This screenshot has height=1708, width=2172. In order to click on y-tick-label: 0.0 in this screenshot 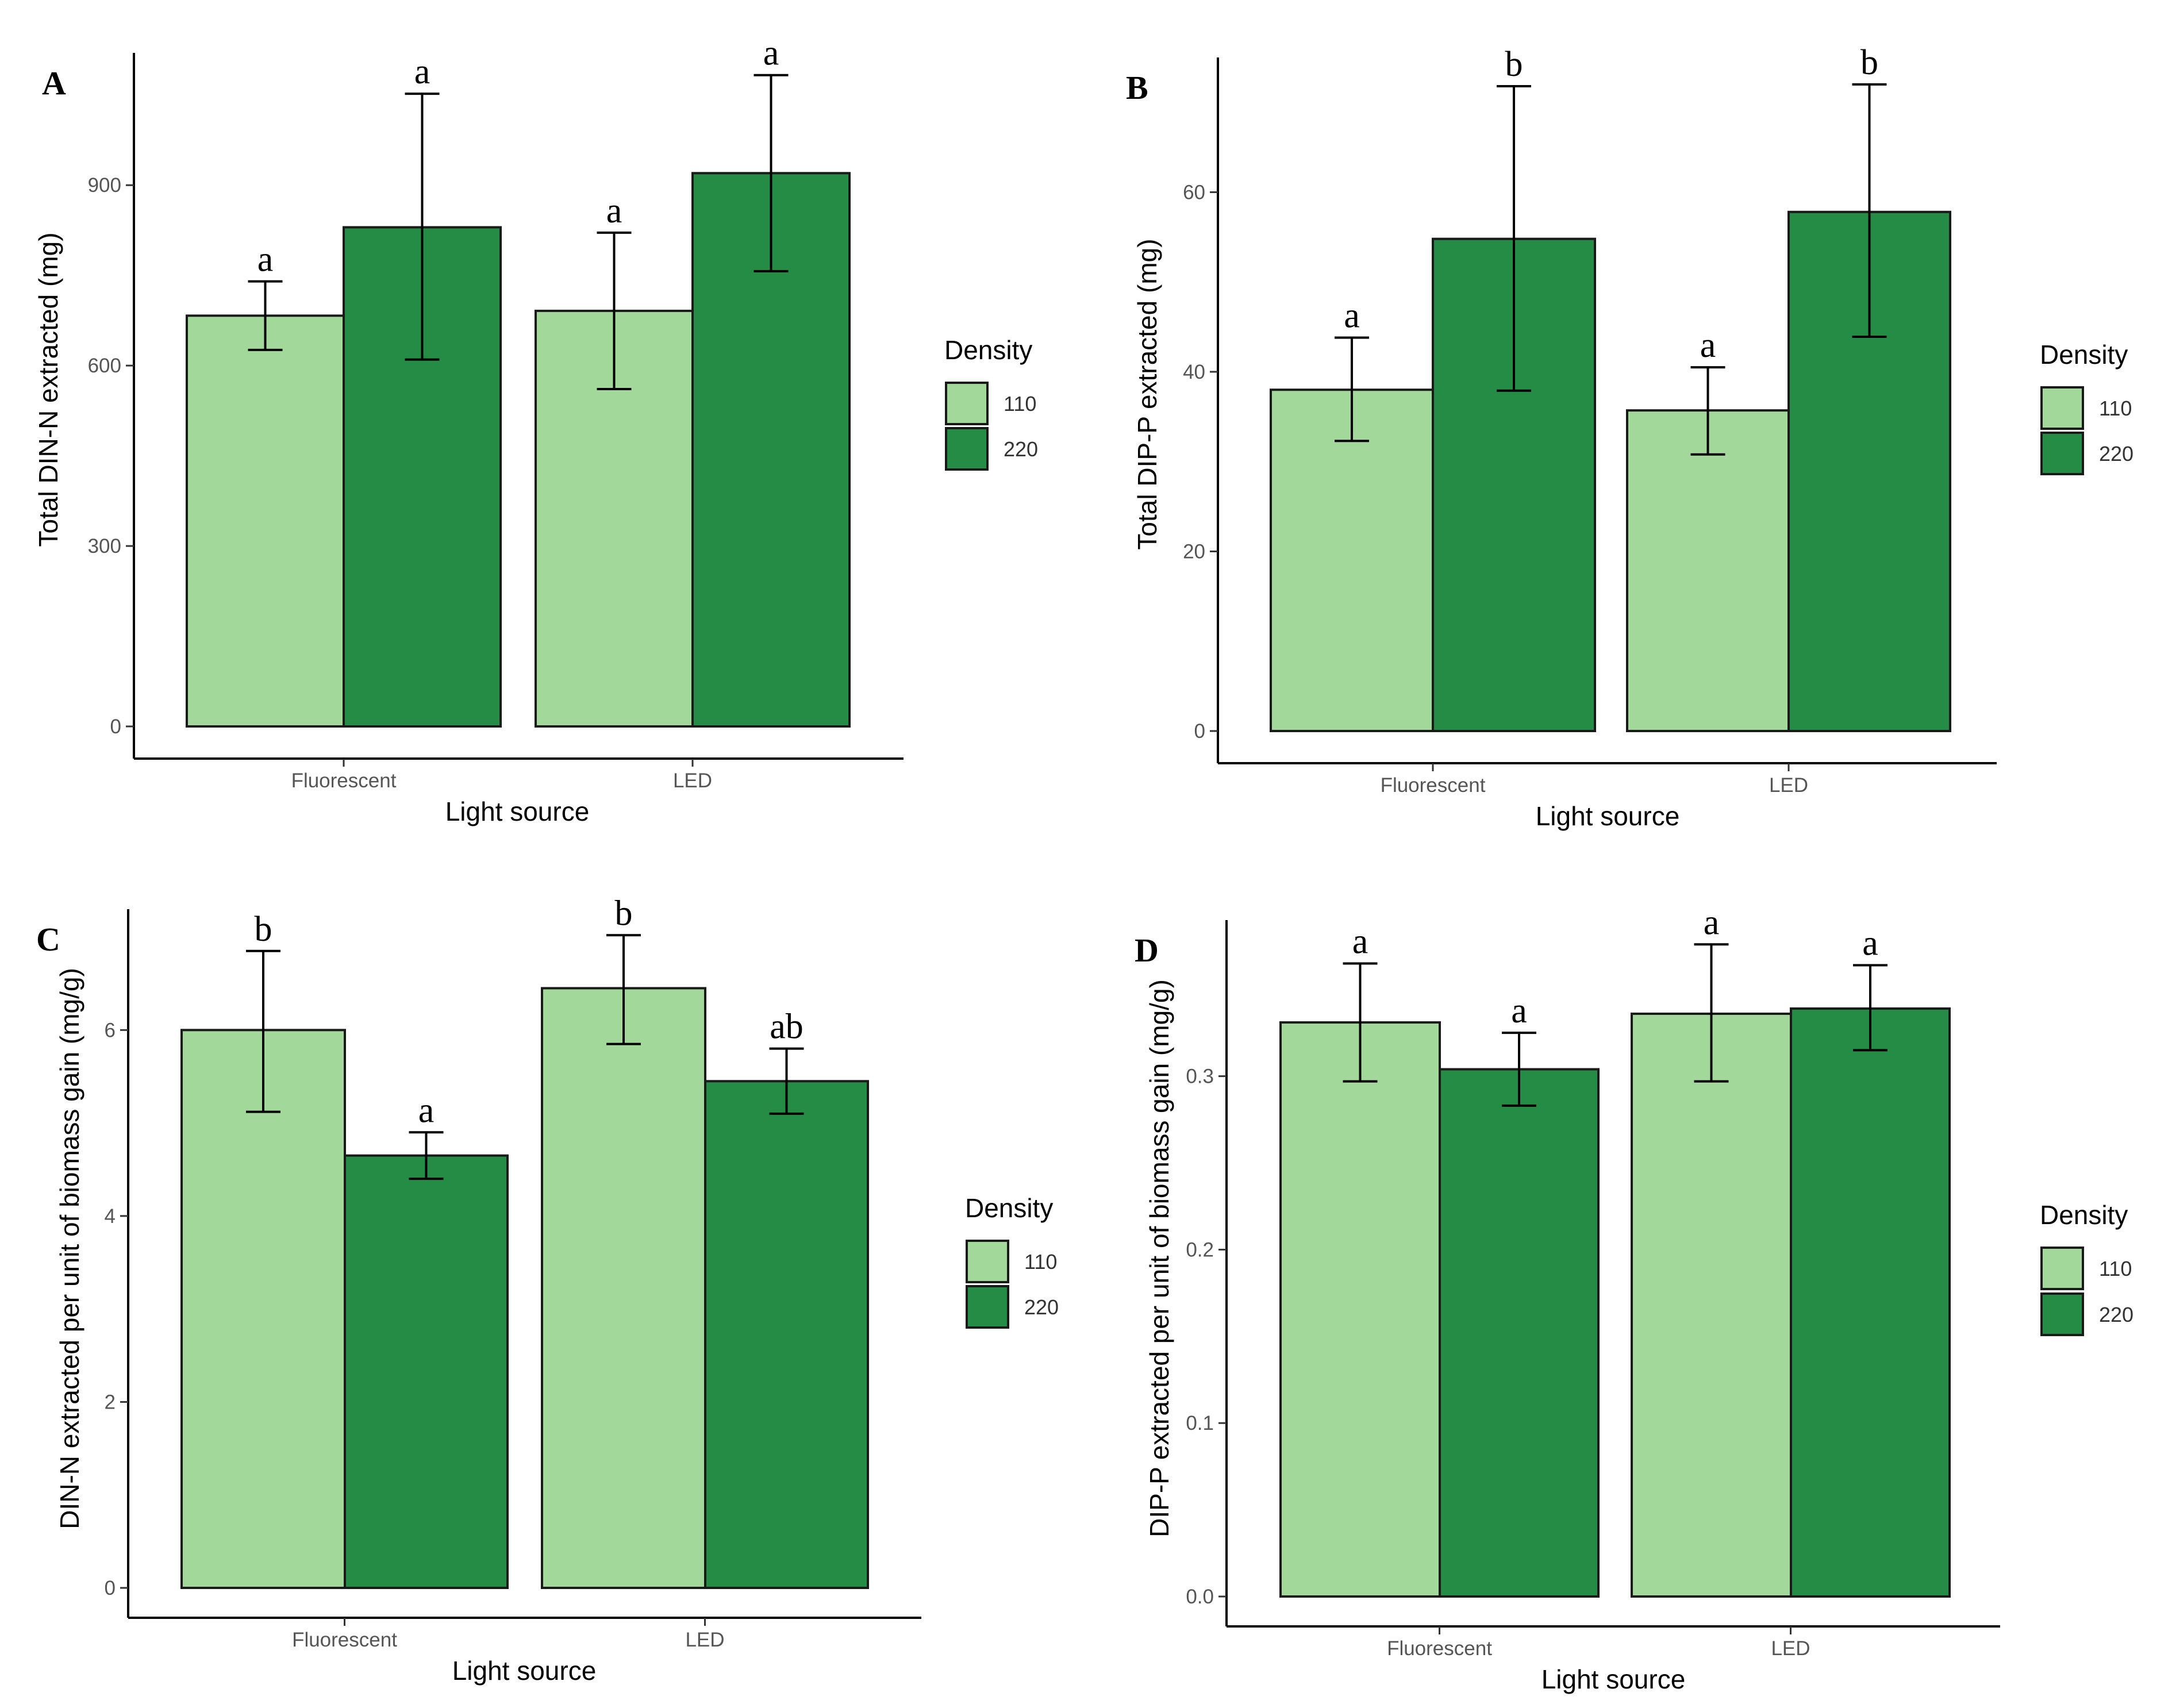, I will do `click(1200, 1597)`.